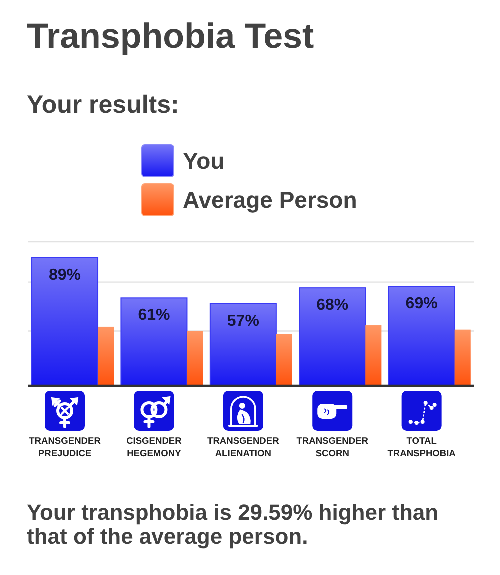 The image size is (500, 575). What do you see at coordinates (332, 305) in the screenshot?
I see `data-label: 68%` at bounding box center [332, 305].